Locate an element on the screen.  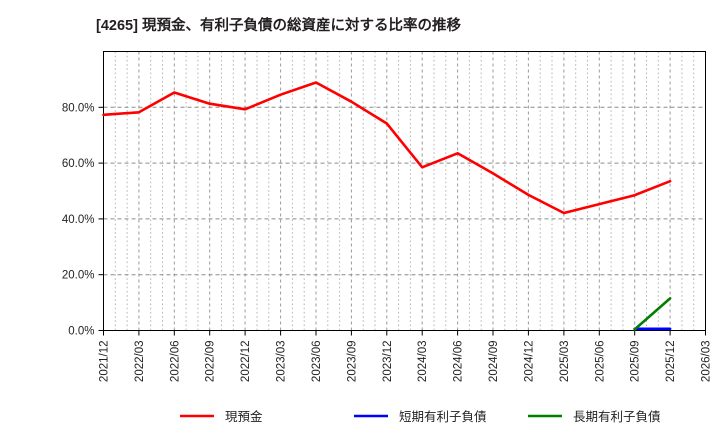
legend-label-長期有利子負債: 長期有利子負債 is located at coordinates (617, 416).